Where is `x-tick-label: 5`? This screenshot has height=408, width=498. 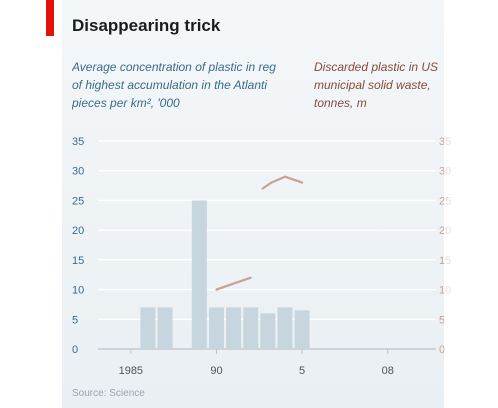 x-tick-label: 5 is located at coordinates (302, 371).